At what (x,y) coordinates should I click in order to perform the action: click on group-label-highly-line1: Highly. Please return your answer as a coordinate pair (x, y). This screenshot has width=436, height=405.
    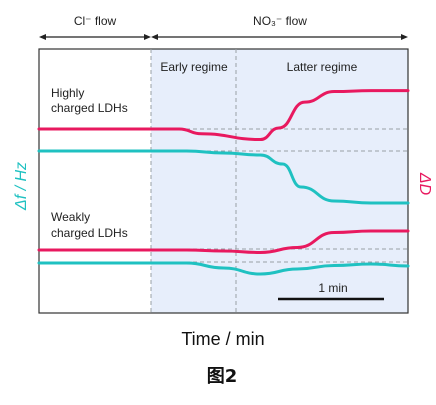
    Looking at the image, I should click on (67, 93).